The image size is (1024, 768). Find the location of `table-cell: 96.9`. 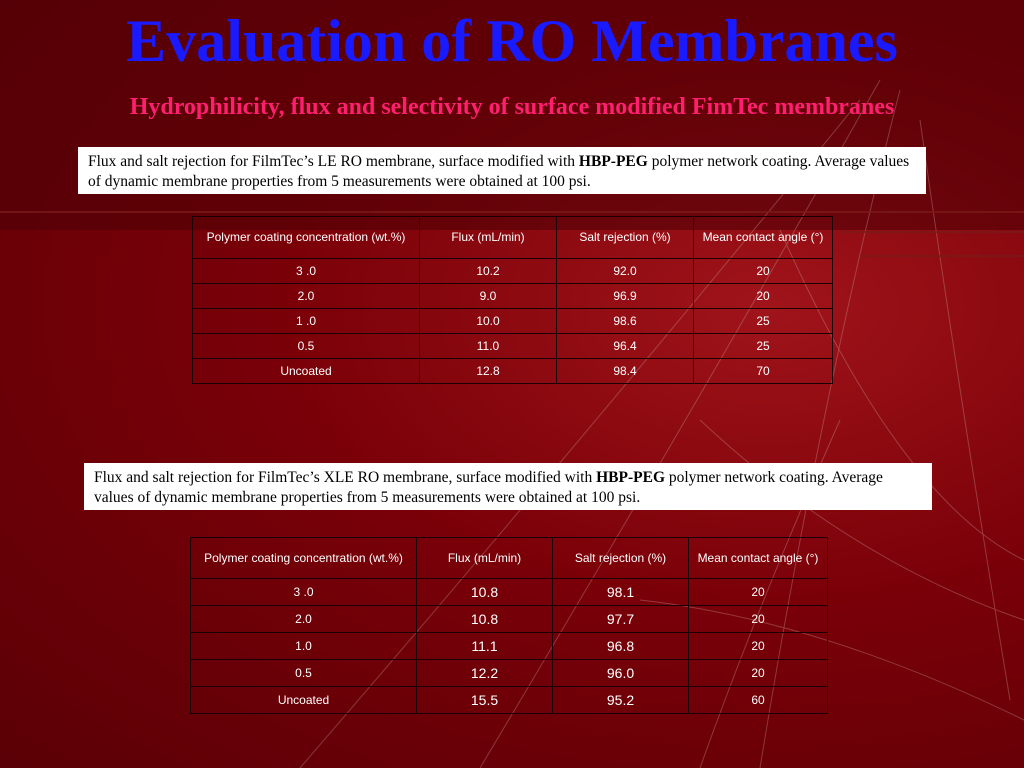

table-cell: 96.9 is located at coordinates (625, 296).